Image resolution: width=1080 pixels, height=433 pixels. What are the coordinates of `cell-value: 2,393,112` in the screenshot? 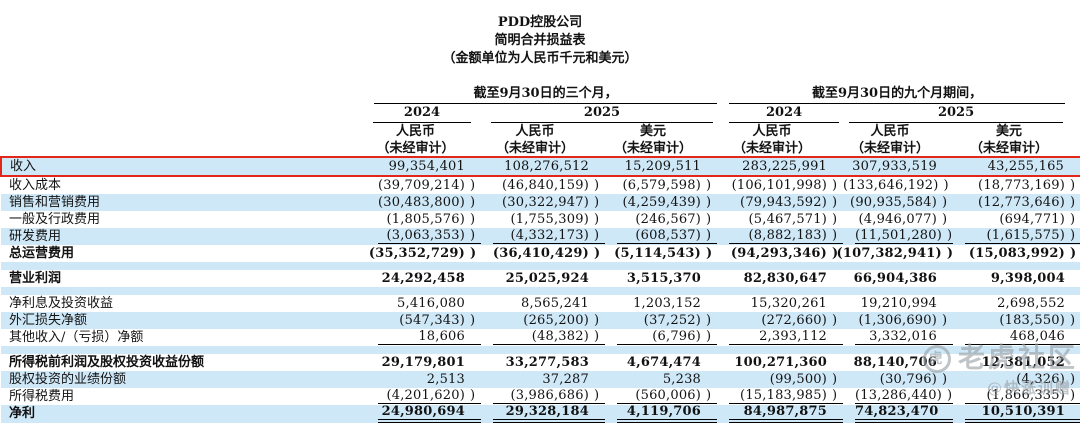 It's located at (780, 337).